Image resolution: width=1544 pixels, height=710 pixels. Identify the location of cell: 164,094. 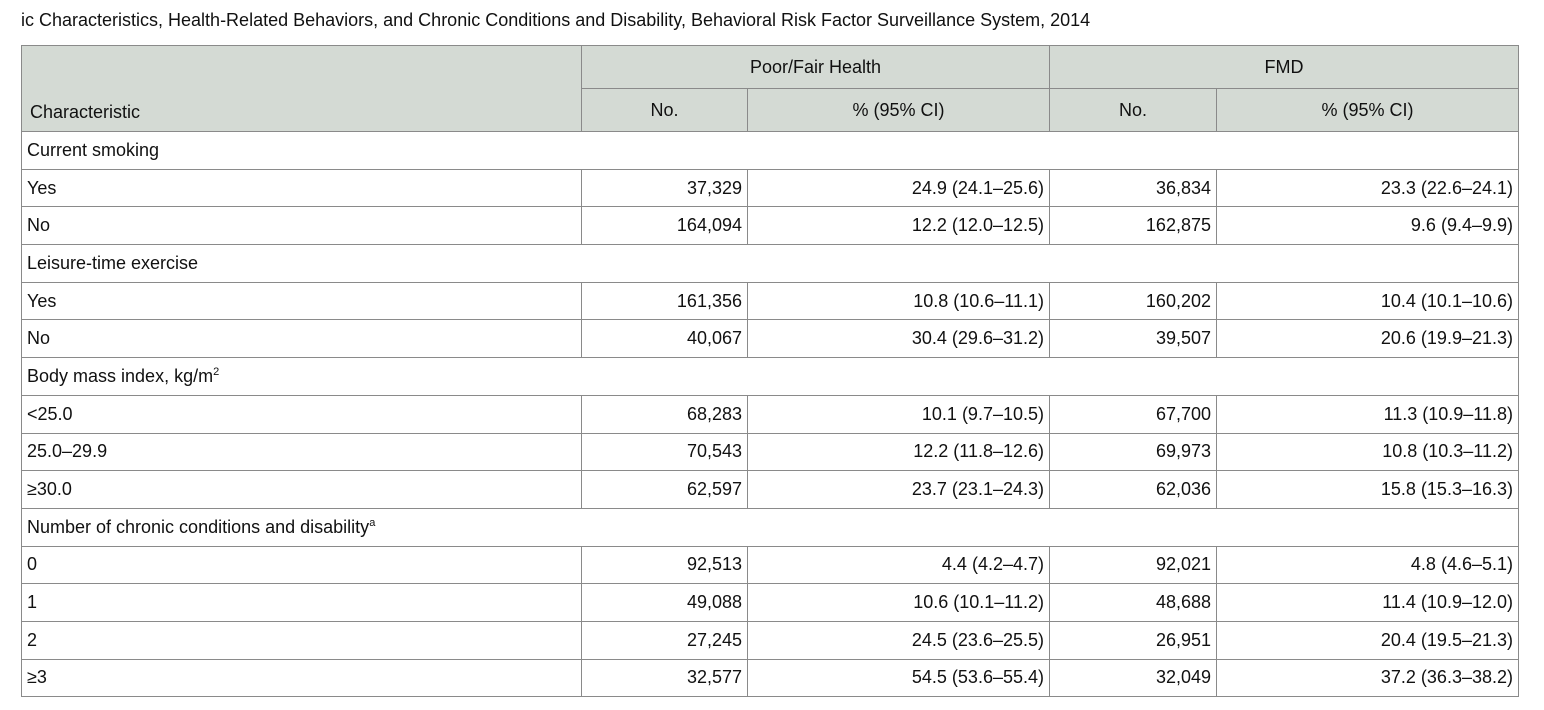
(664, 226).